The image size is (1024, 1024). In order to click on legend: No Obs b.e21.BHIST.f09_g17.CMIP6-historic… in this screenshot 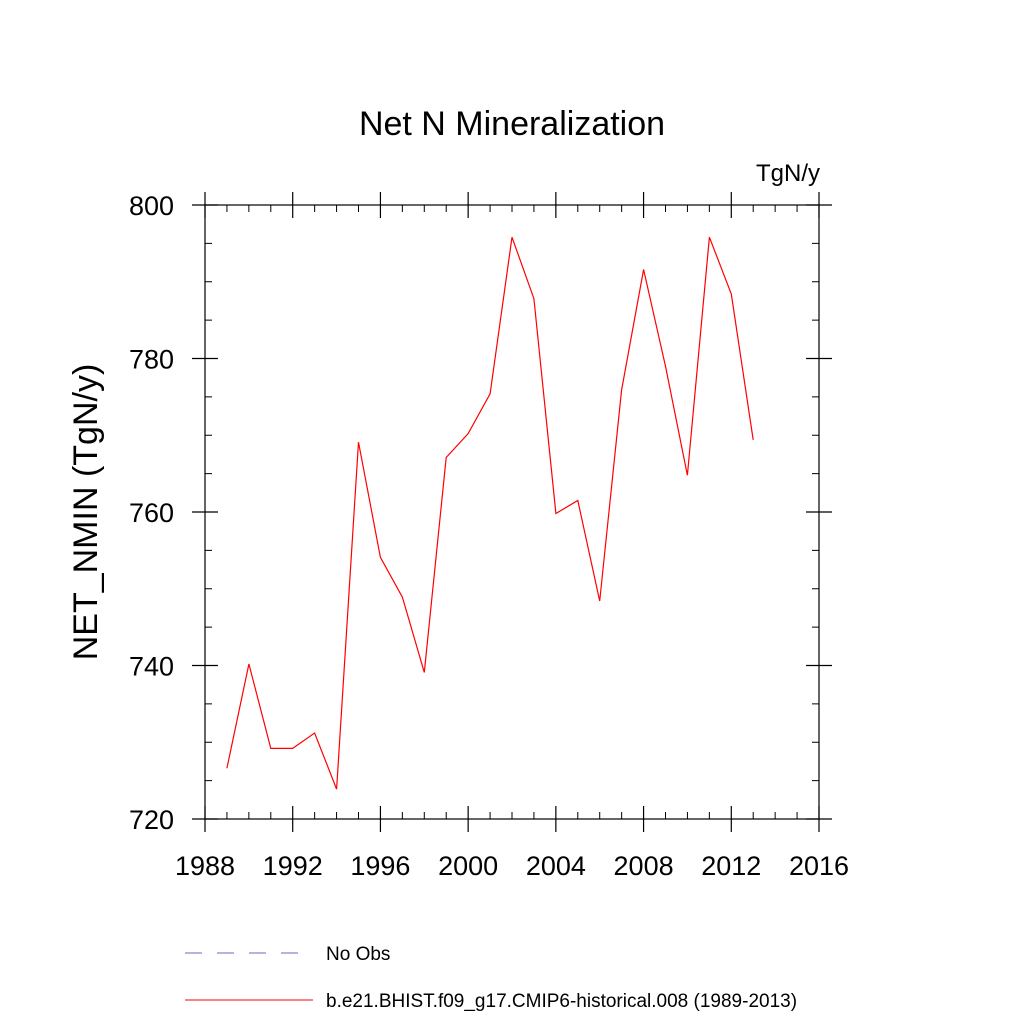, I will do `click(491, 978)`.